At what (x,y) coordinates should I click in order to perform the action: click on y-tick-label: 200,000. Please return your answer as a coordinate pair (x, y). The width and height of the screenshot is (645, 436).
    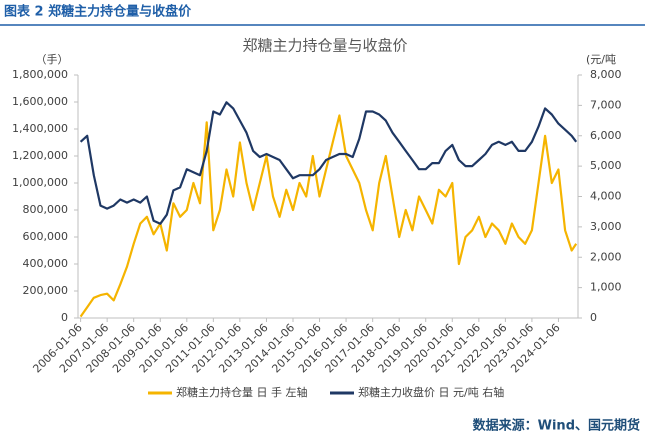
    Looking at the image, I should click on (46, 290).